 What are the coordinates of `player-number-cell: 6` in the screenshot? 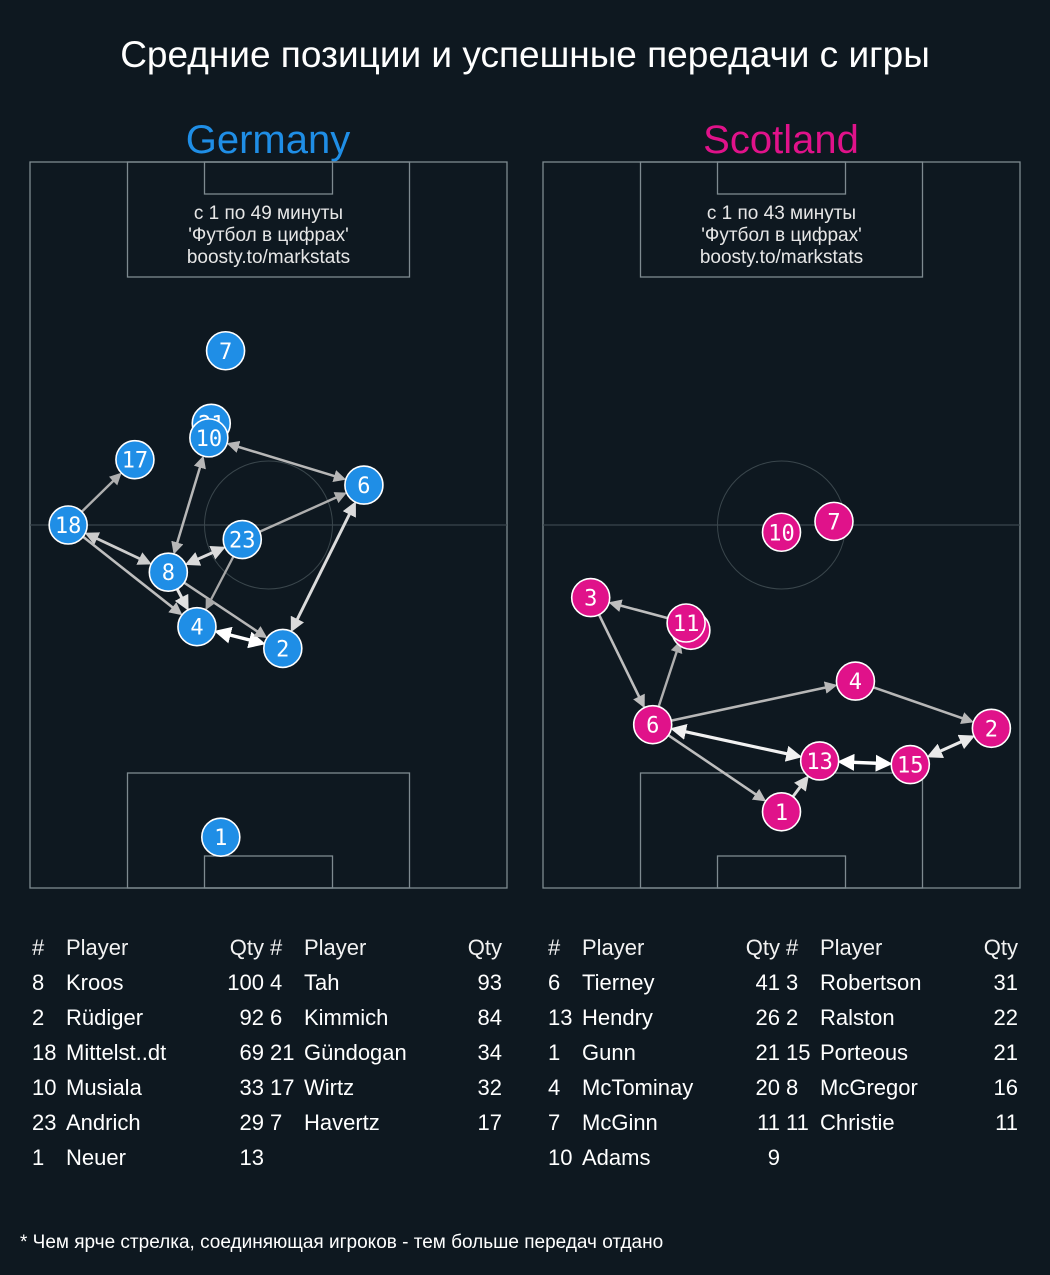 It's located at (276, 1017).